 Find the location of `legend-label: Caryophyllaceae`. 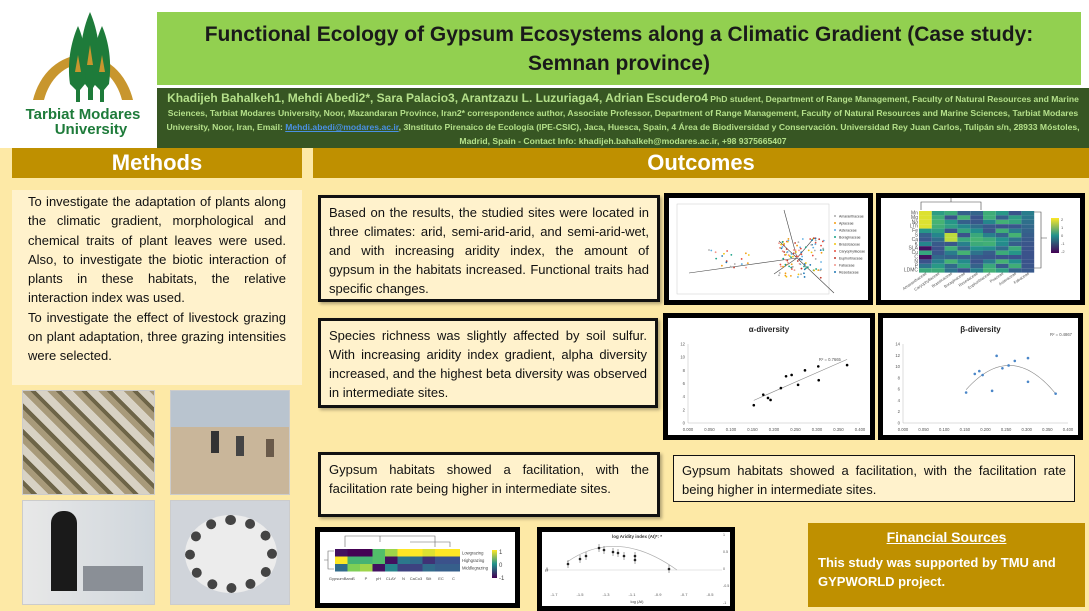

legend-label: Caryophyllaceae is located at coordinates (852, 252).